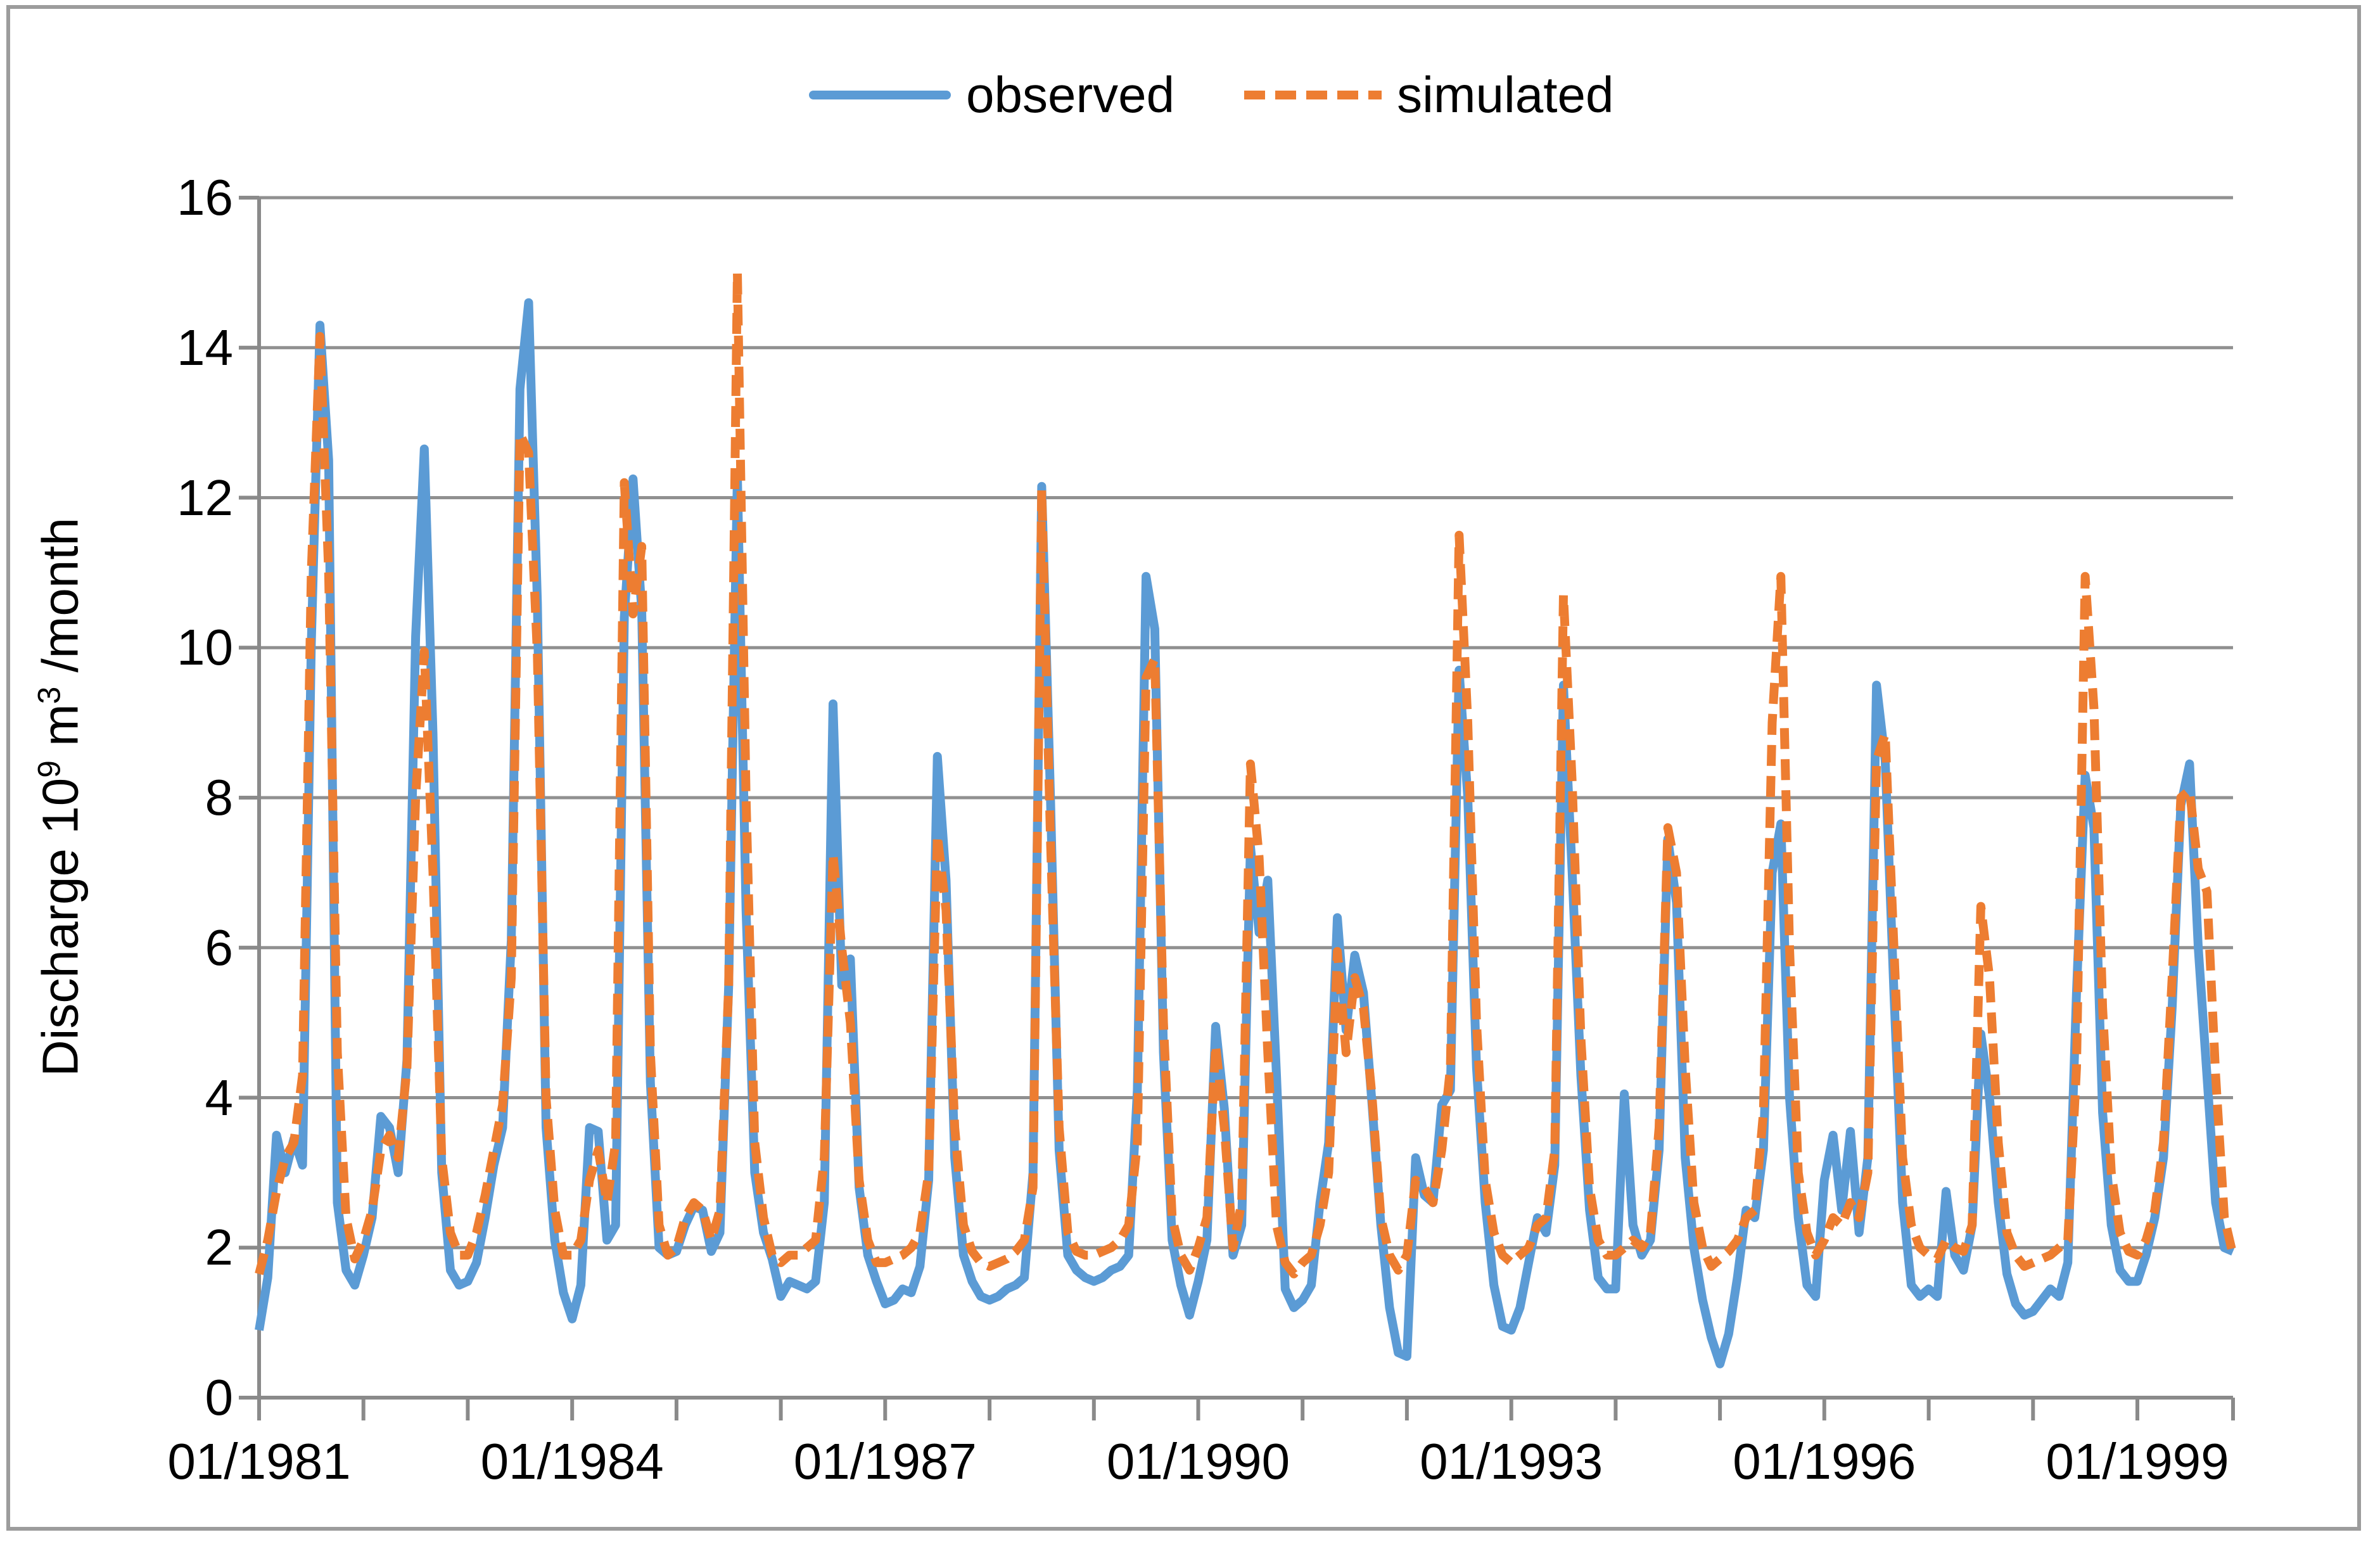 This screenshot has height=1544, width=2380. What do you see at coordinates (49, 769) in the screenshot?
I see `y-axis-title-exponent: 9` at bounding box center [49, 769].